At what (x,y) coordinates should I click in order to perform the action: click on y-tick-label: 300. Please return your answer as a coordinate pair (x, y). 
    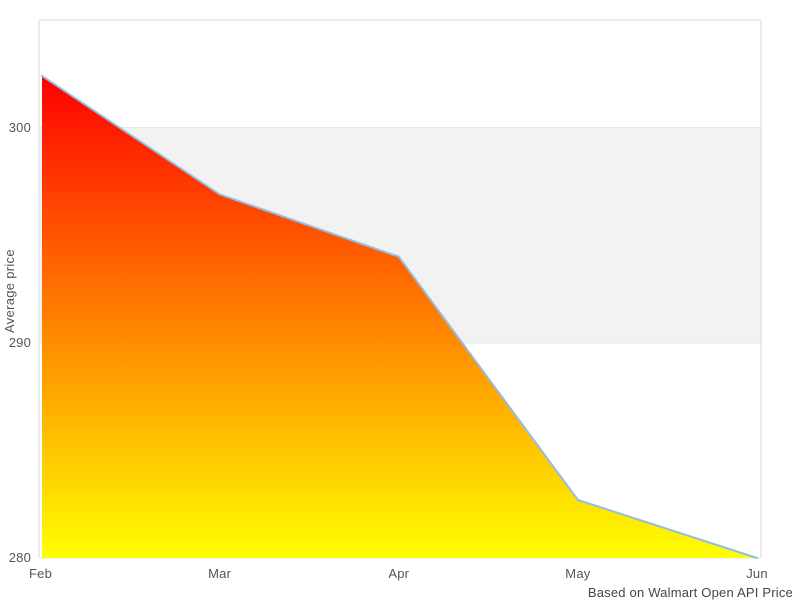
    Looking at the image, I should click on (19, 127).